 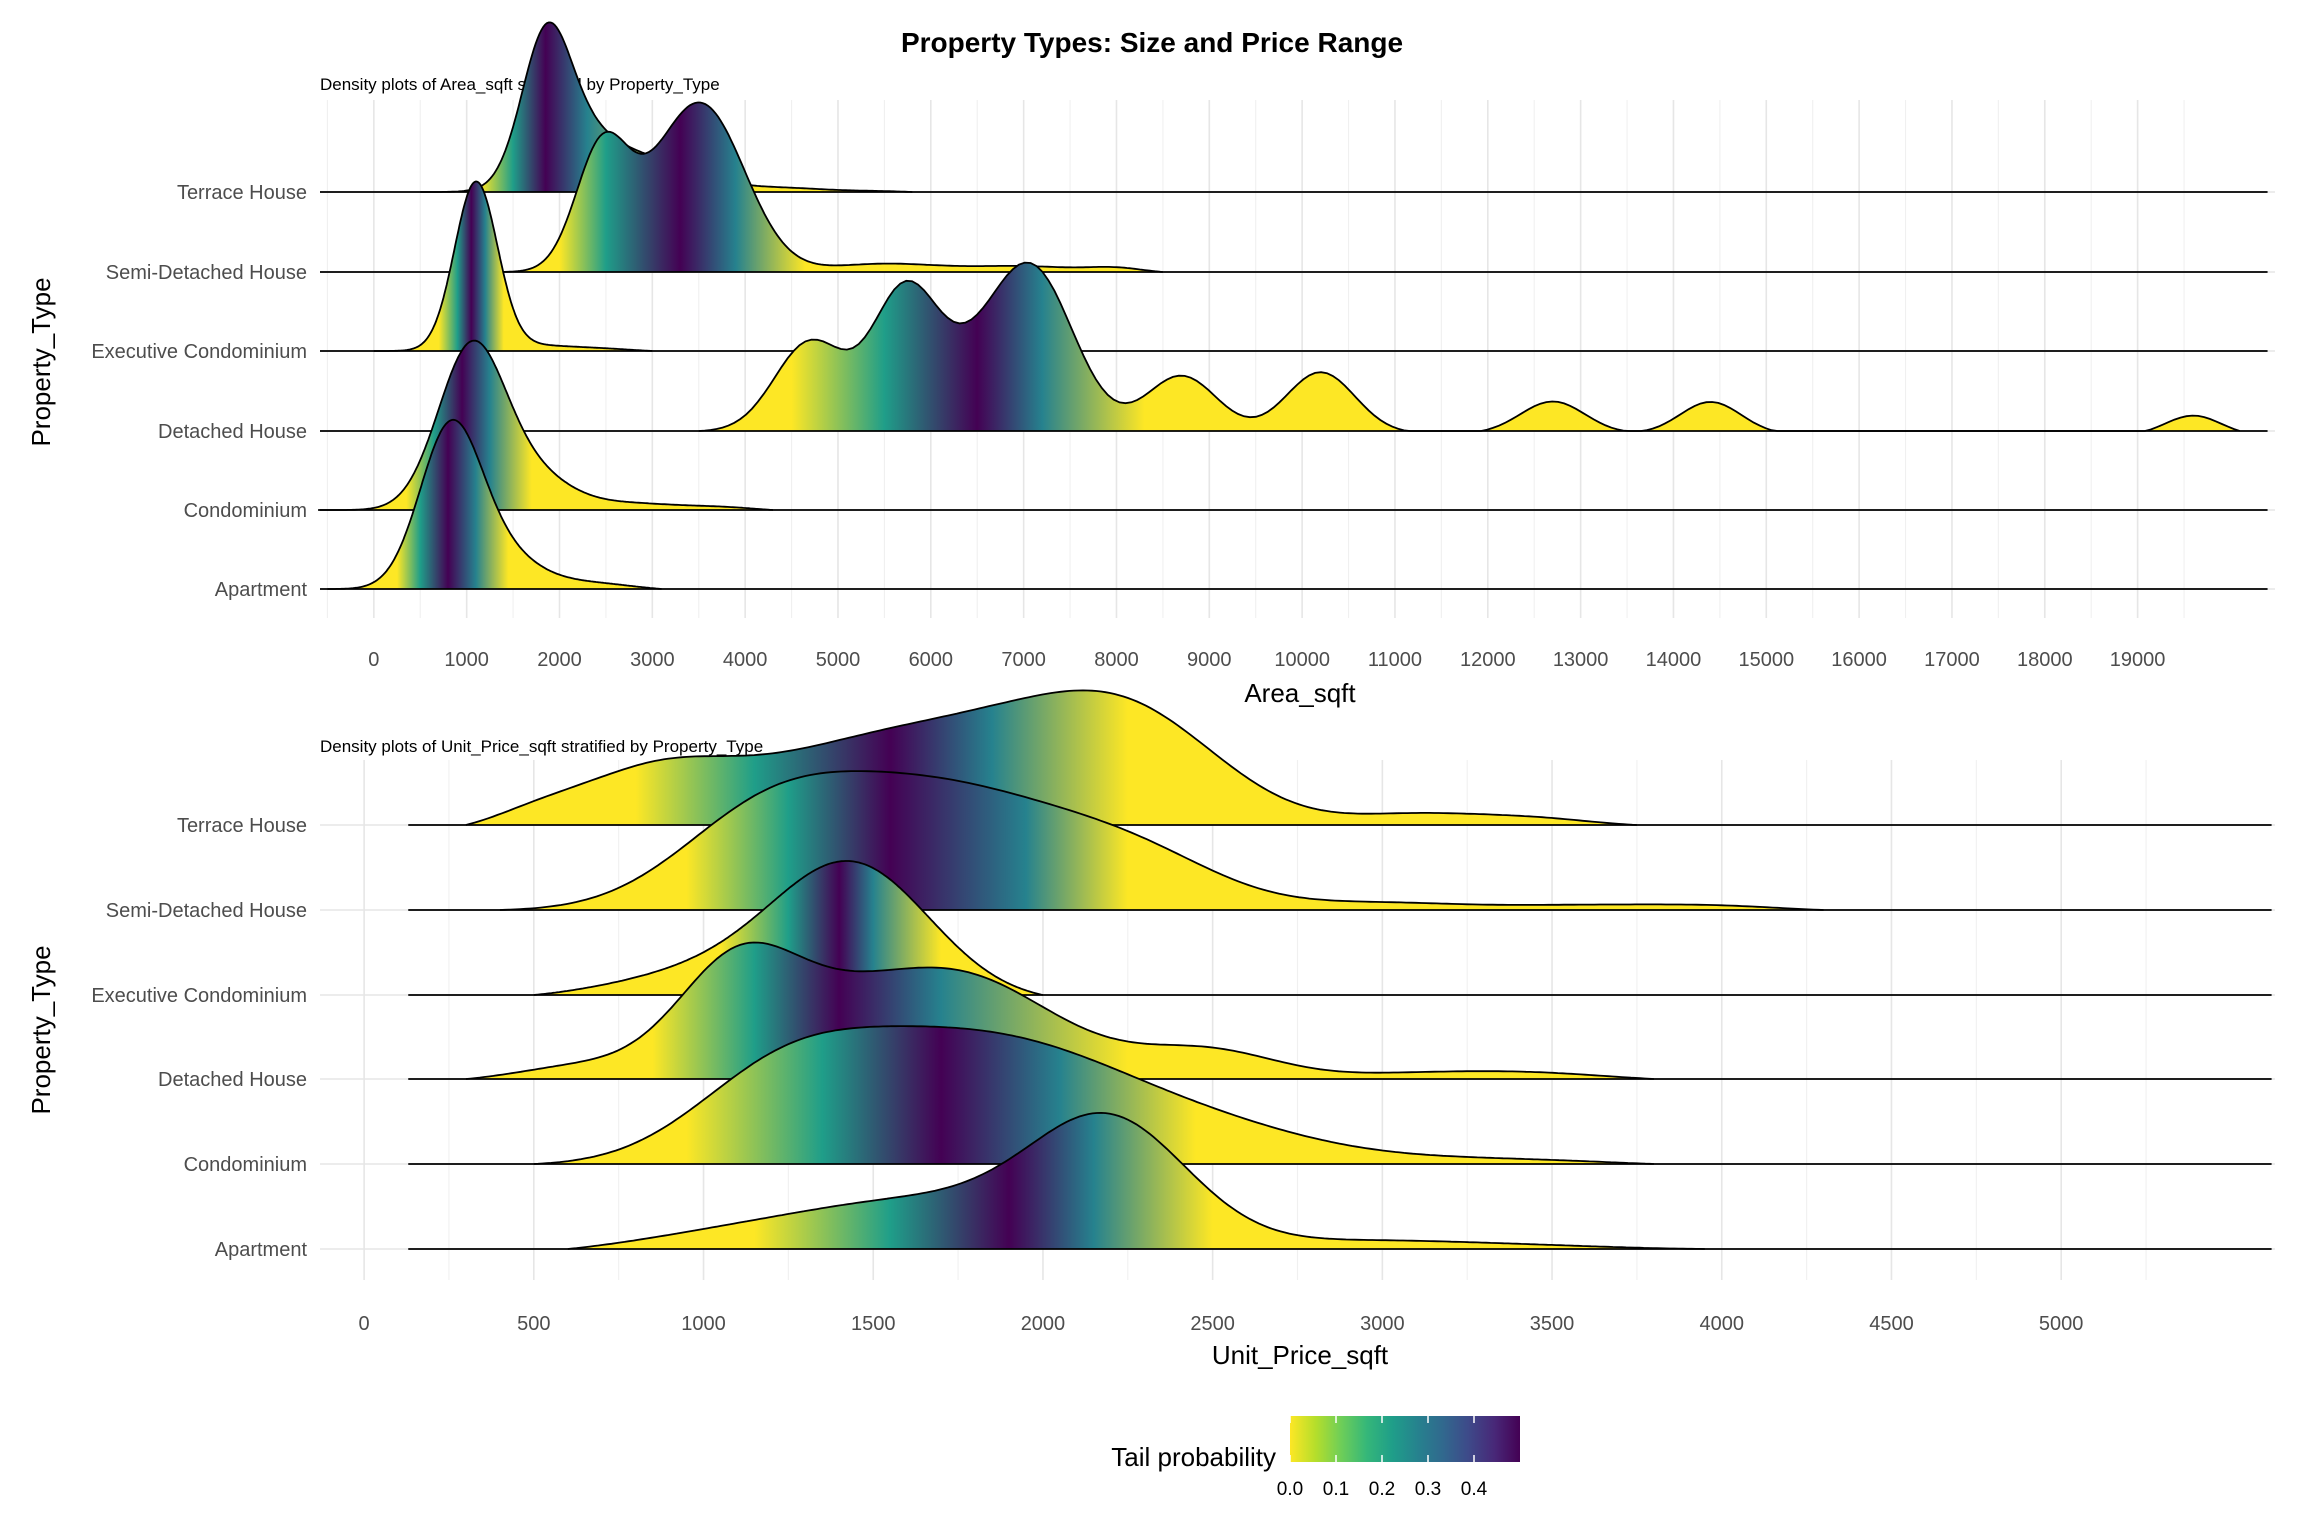 What do you see at coordinates (1023, 660) in the screenshot?
I see `x-tick-label: 7000` at bounding box center [1023, 660].